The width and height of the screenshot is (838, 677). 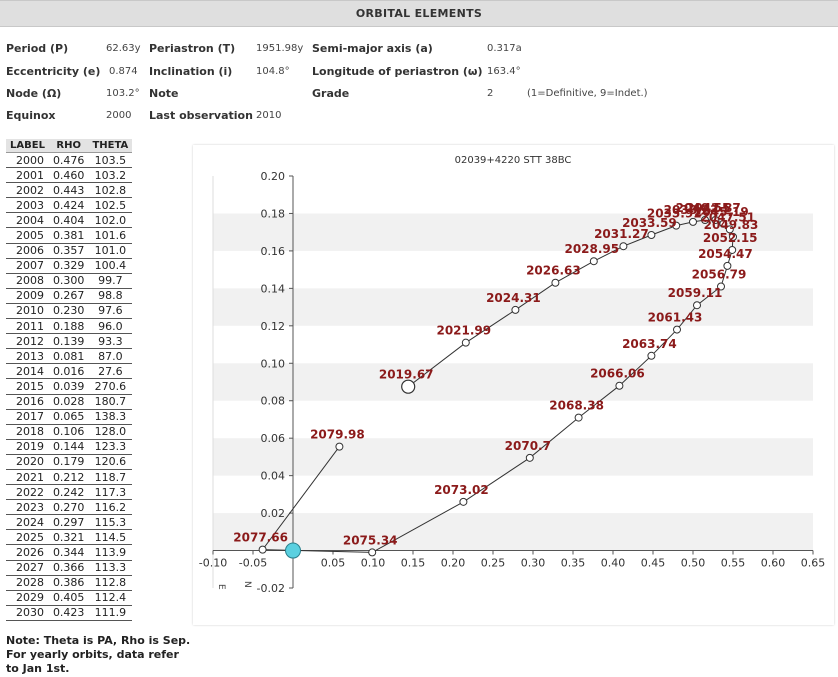 What do you see at coordinates (370, 540) in the screenshot?
I see `orbit-point-label: 2075.34` at bounding box center [370, 540].